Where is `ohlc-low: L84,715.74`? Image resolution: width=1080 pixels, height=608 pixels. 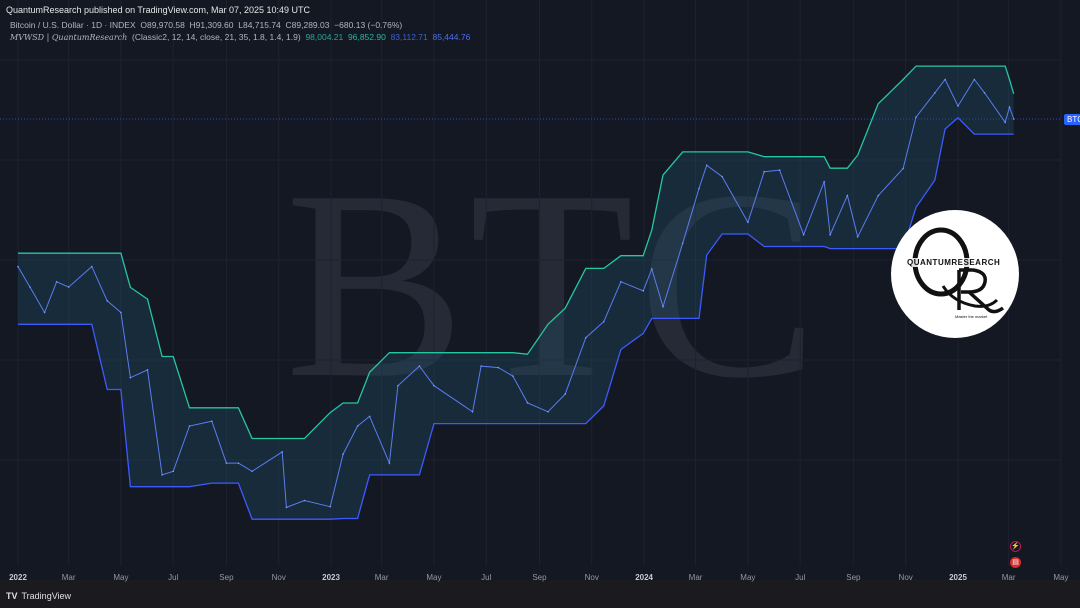 ohlc-low: L84,715.74 is located at coordinates (259, 25).